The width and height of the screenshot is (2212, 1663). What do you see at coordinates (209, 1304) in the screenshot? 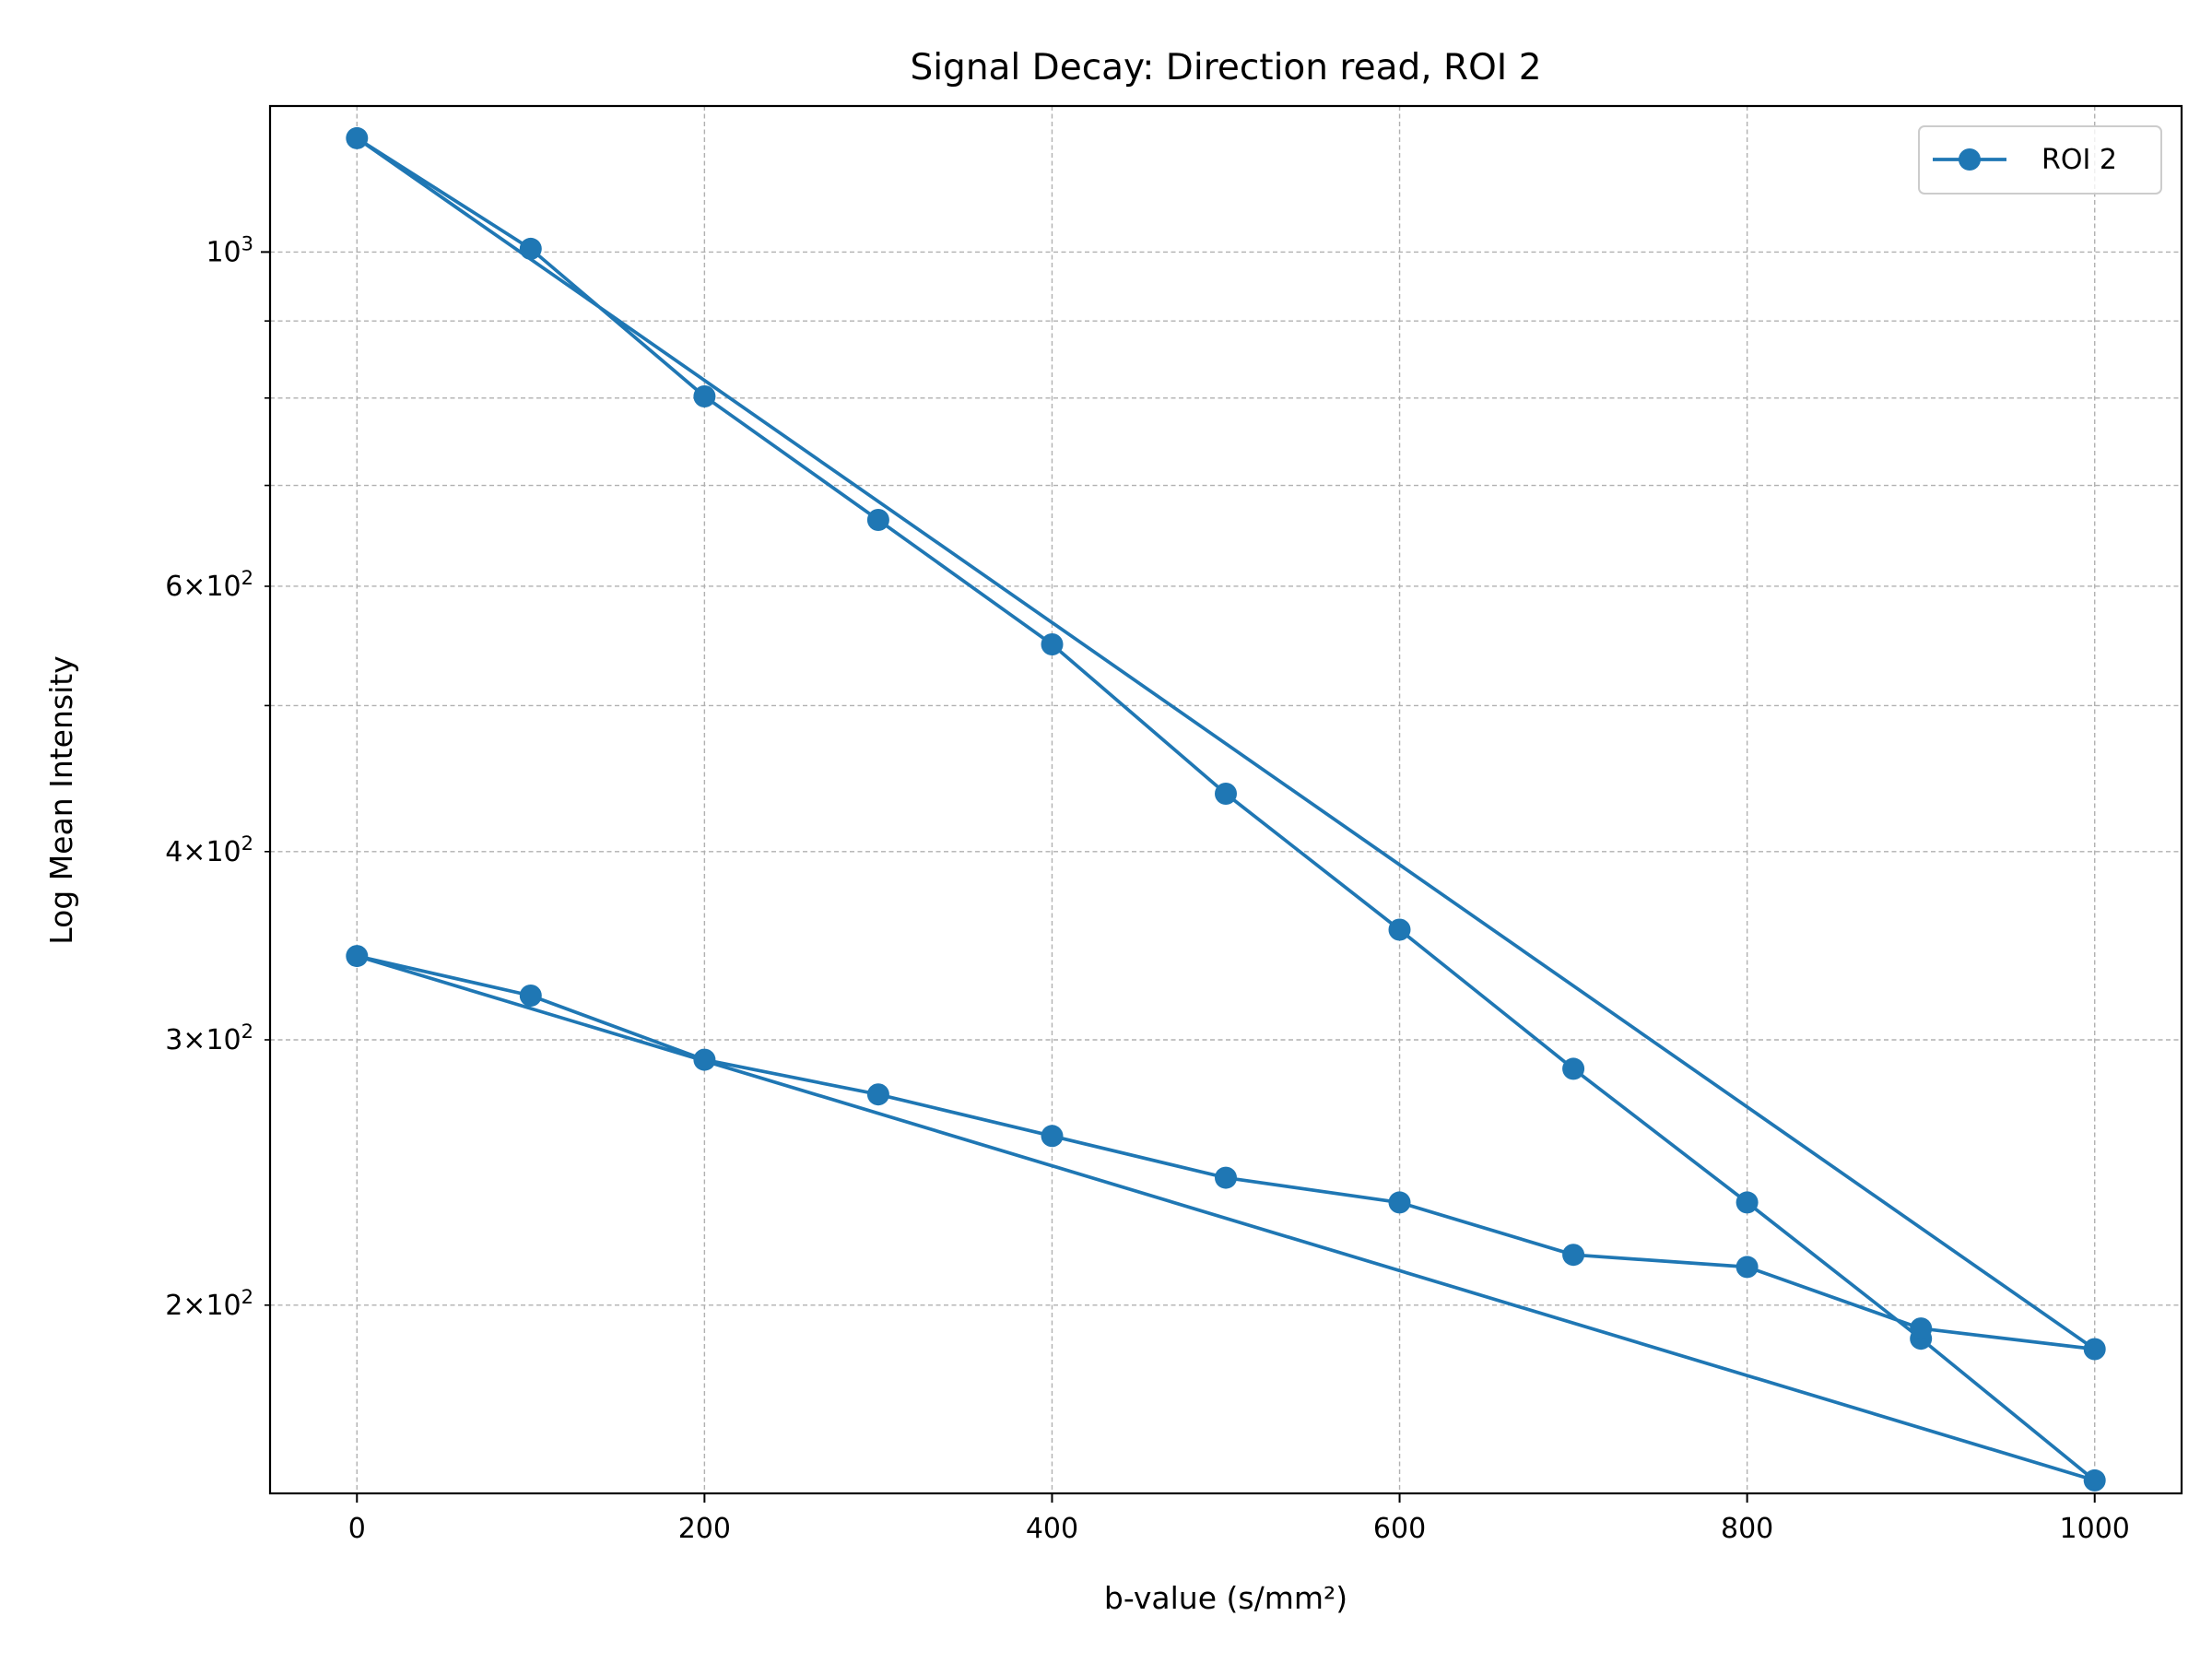
I see `y-tick-label: 2×10²` at bounding box center [209, 1304].